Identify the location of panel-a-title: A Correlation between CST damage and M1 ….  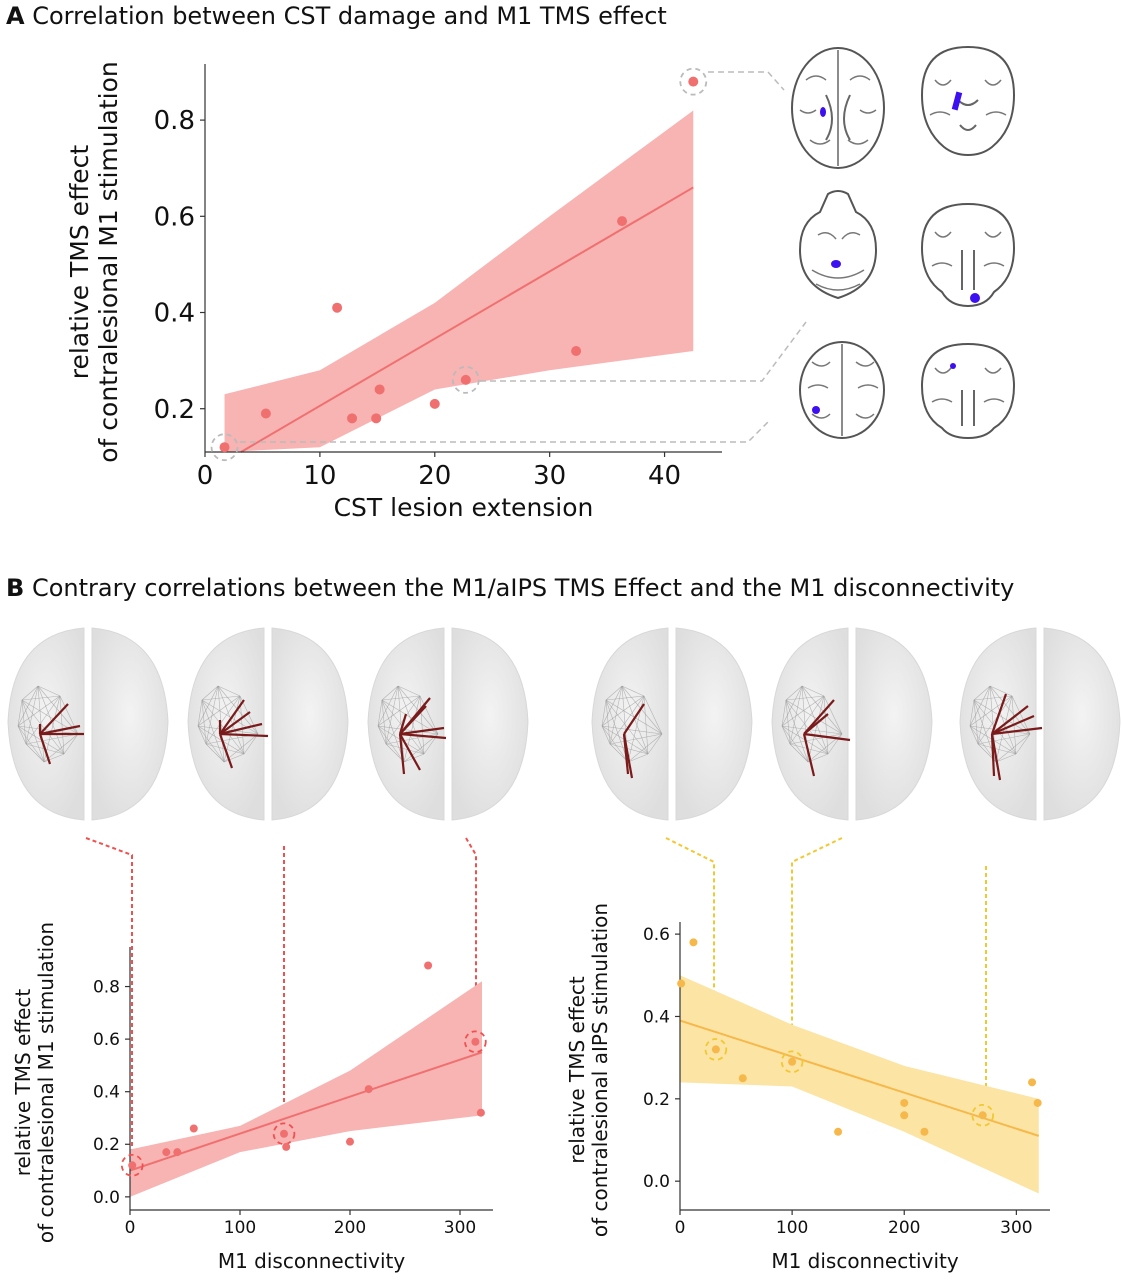
(336, 16).